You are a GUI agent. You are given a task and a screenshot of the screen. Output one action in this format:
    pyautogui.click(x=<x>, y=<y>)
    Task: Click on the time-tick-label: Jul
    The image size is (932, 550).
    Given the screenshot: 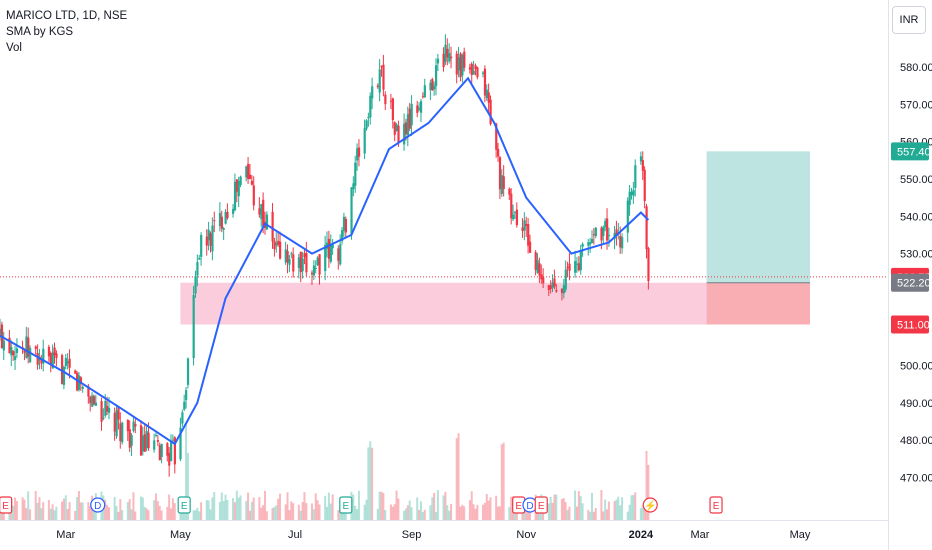 What is the action you would take?
    pyautogui.click(x=295, y=535)
    